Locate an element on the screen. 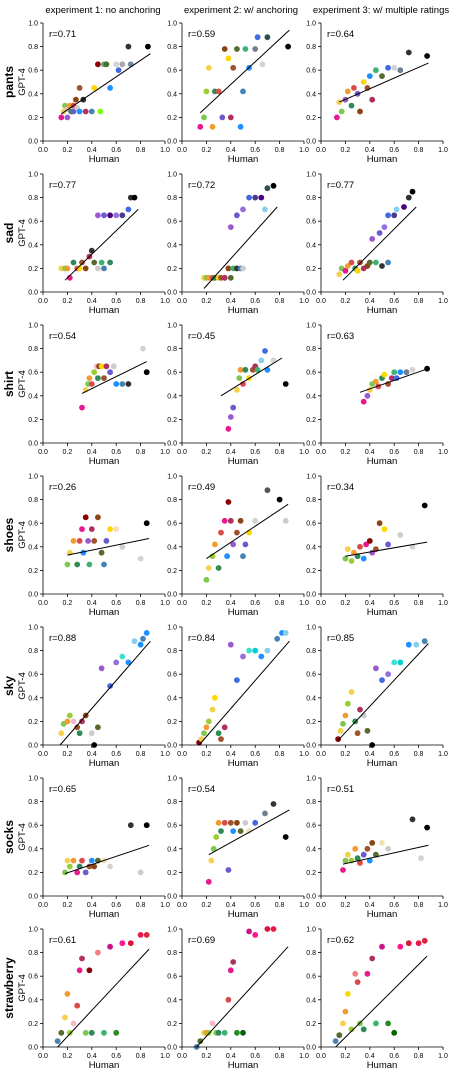  row-label-shirt: shirt is located at coordinates (9, 384).